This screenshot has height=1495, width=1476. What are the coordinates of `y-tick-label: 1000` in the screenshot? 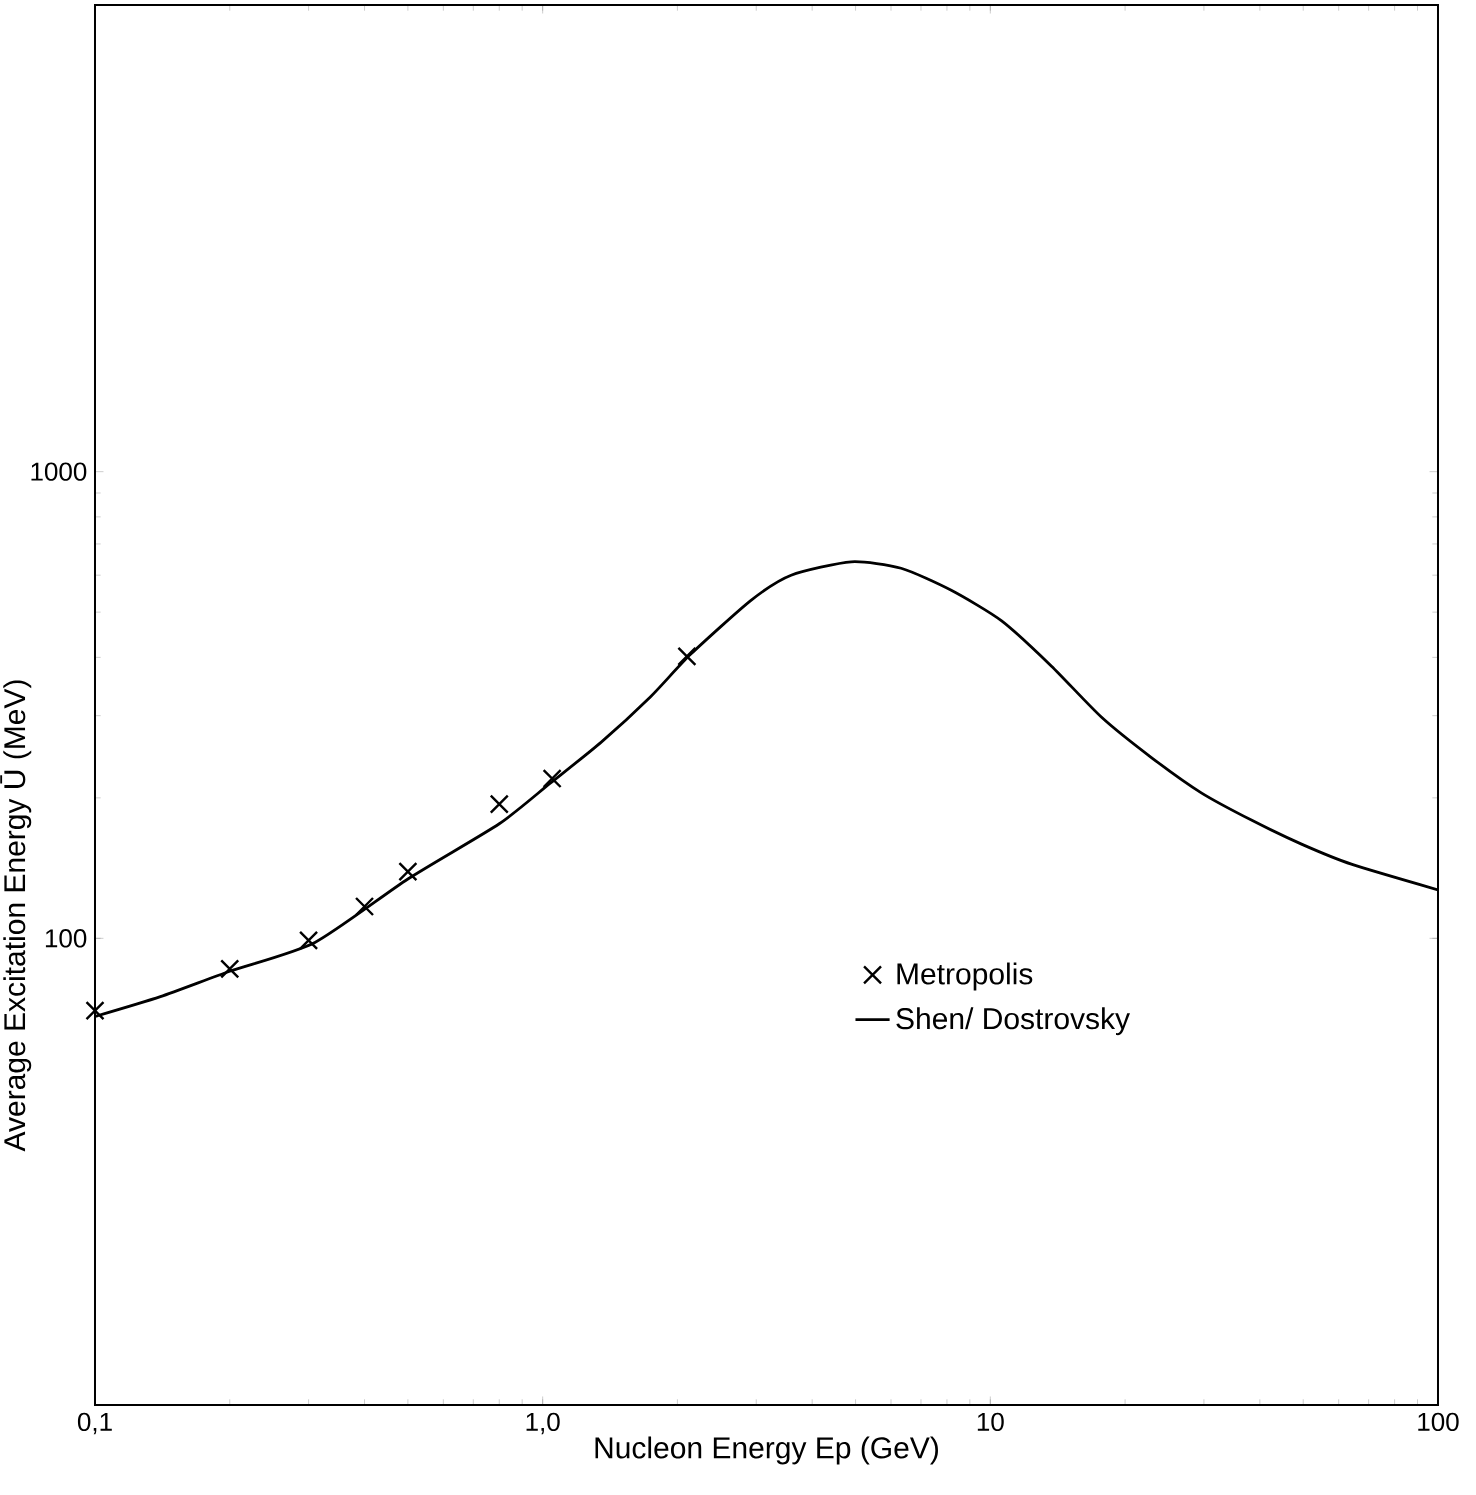 It's located at (59, 471).